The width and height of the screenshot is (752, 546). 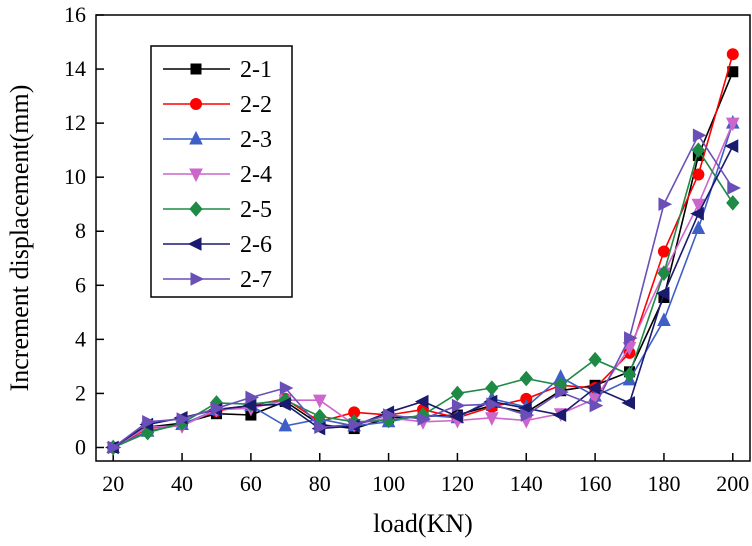 I want to click on y-tick-label: 6, so click(x=80, y=284).